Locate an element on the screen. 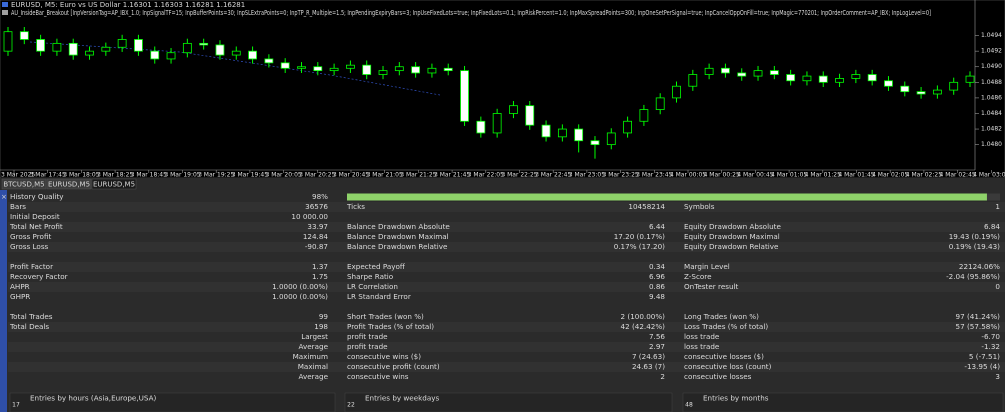  report-value: 5 (-7.51) is located at coordinates (984, 356).